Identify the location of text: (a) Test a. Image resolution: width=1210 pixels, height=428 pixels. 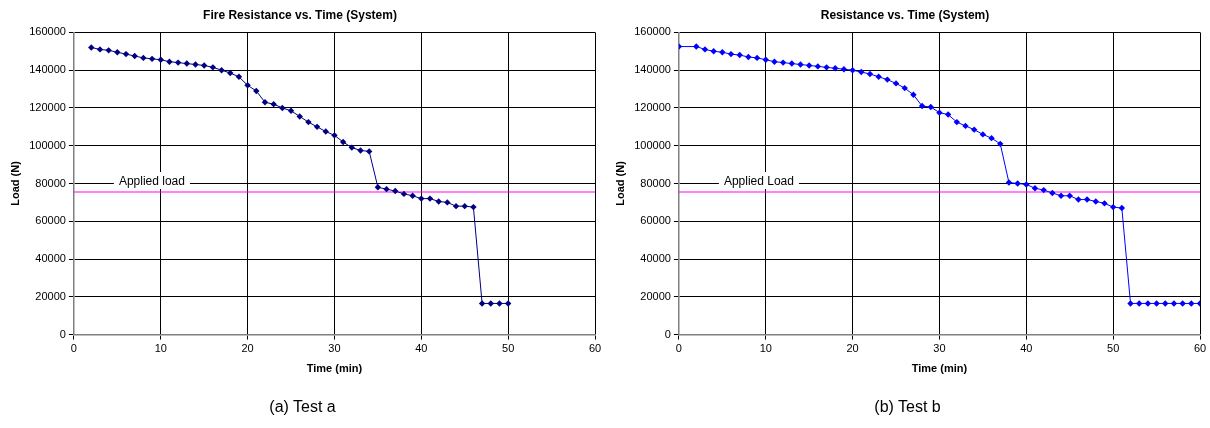
(302, 406).